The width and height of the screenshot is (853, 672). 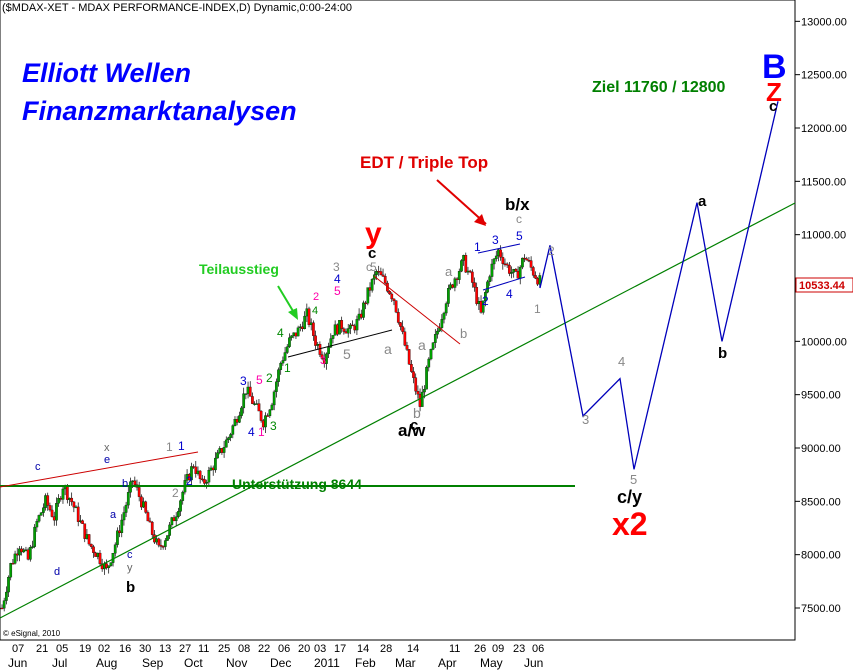 What do you see at coordinates (293, 314) in the screenshot?
I see `teil-arrow-head` at bounding box center [293, 314].